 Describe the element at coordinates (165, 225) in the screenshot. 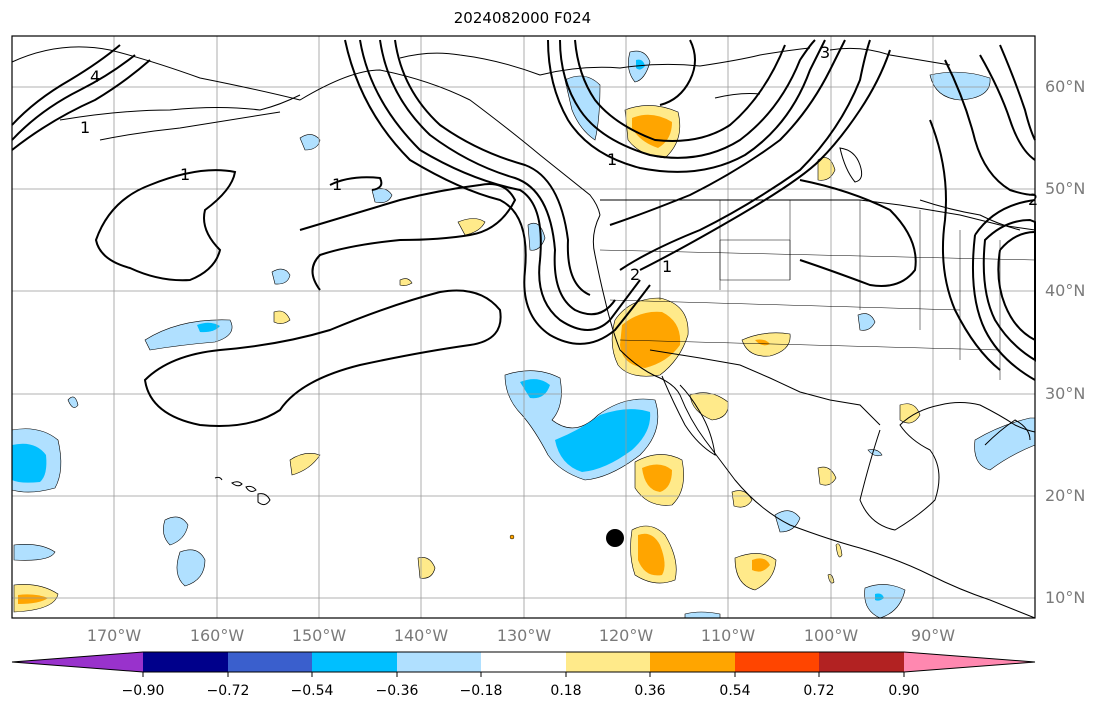

I see `contour-1-pacific-west` at that location.